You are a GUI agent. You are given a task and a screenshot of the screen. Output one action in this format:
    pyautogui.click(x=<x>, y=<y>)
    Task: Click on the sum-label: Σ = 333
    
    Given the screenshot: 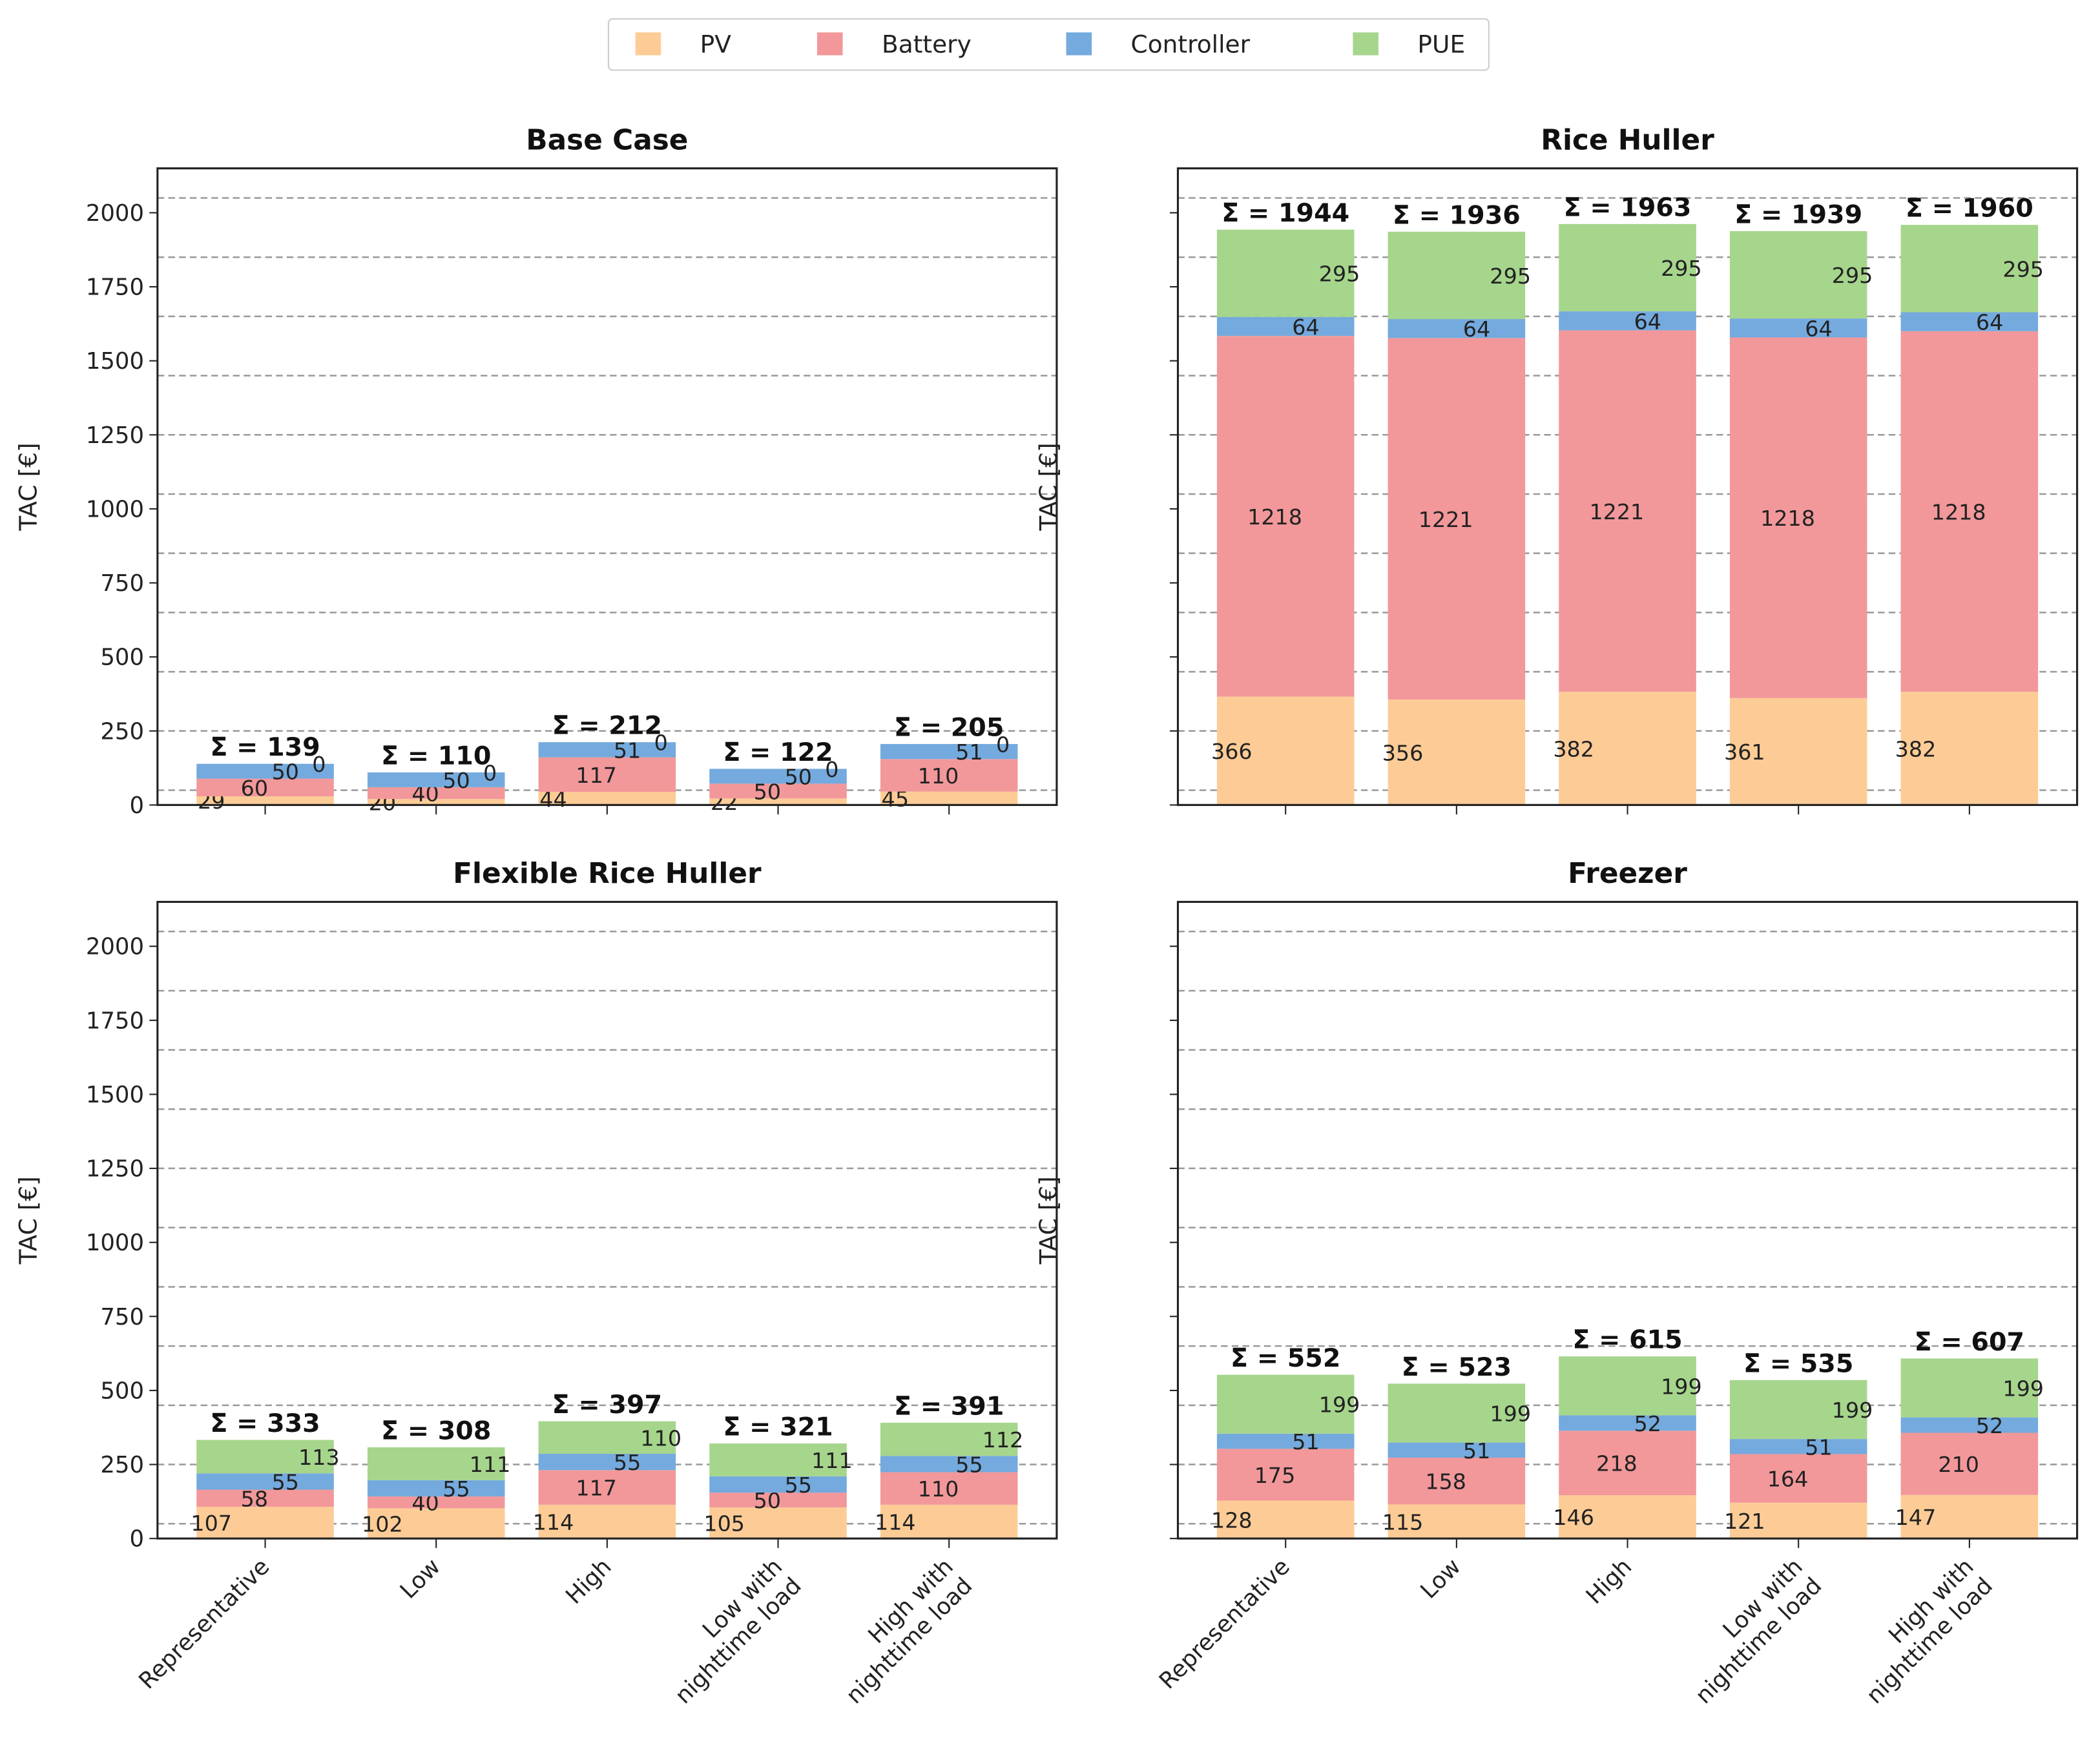 What is the action you would take?
    pyautogui.click(x=265, y=1423)
    